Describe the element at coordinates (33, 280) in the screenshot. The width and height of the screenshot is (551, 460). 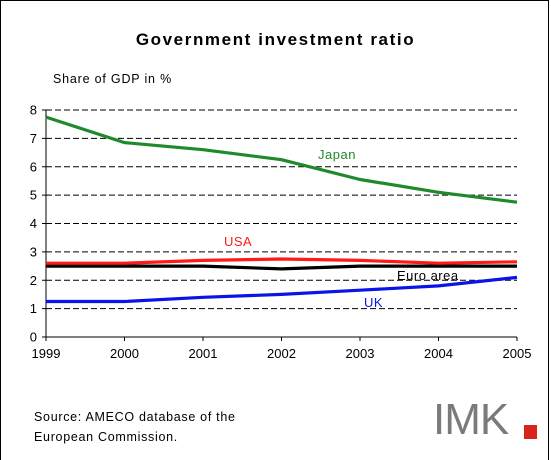
I see `y-tick-label: 2` at that location.